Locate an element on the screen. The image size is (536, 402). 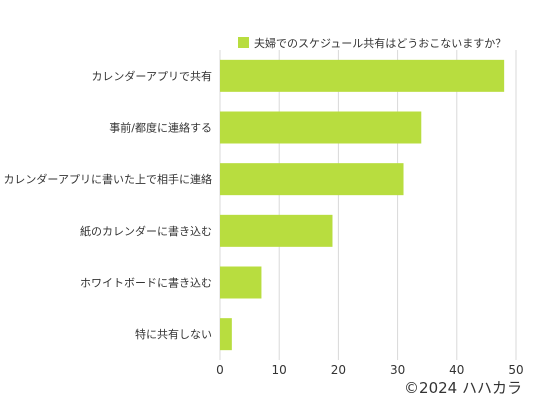
category-label: 事前/都度に連絡する is located at coordinates (160, 128).